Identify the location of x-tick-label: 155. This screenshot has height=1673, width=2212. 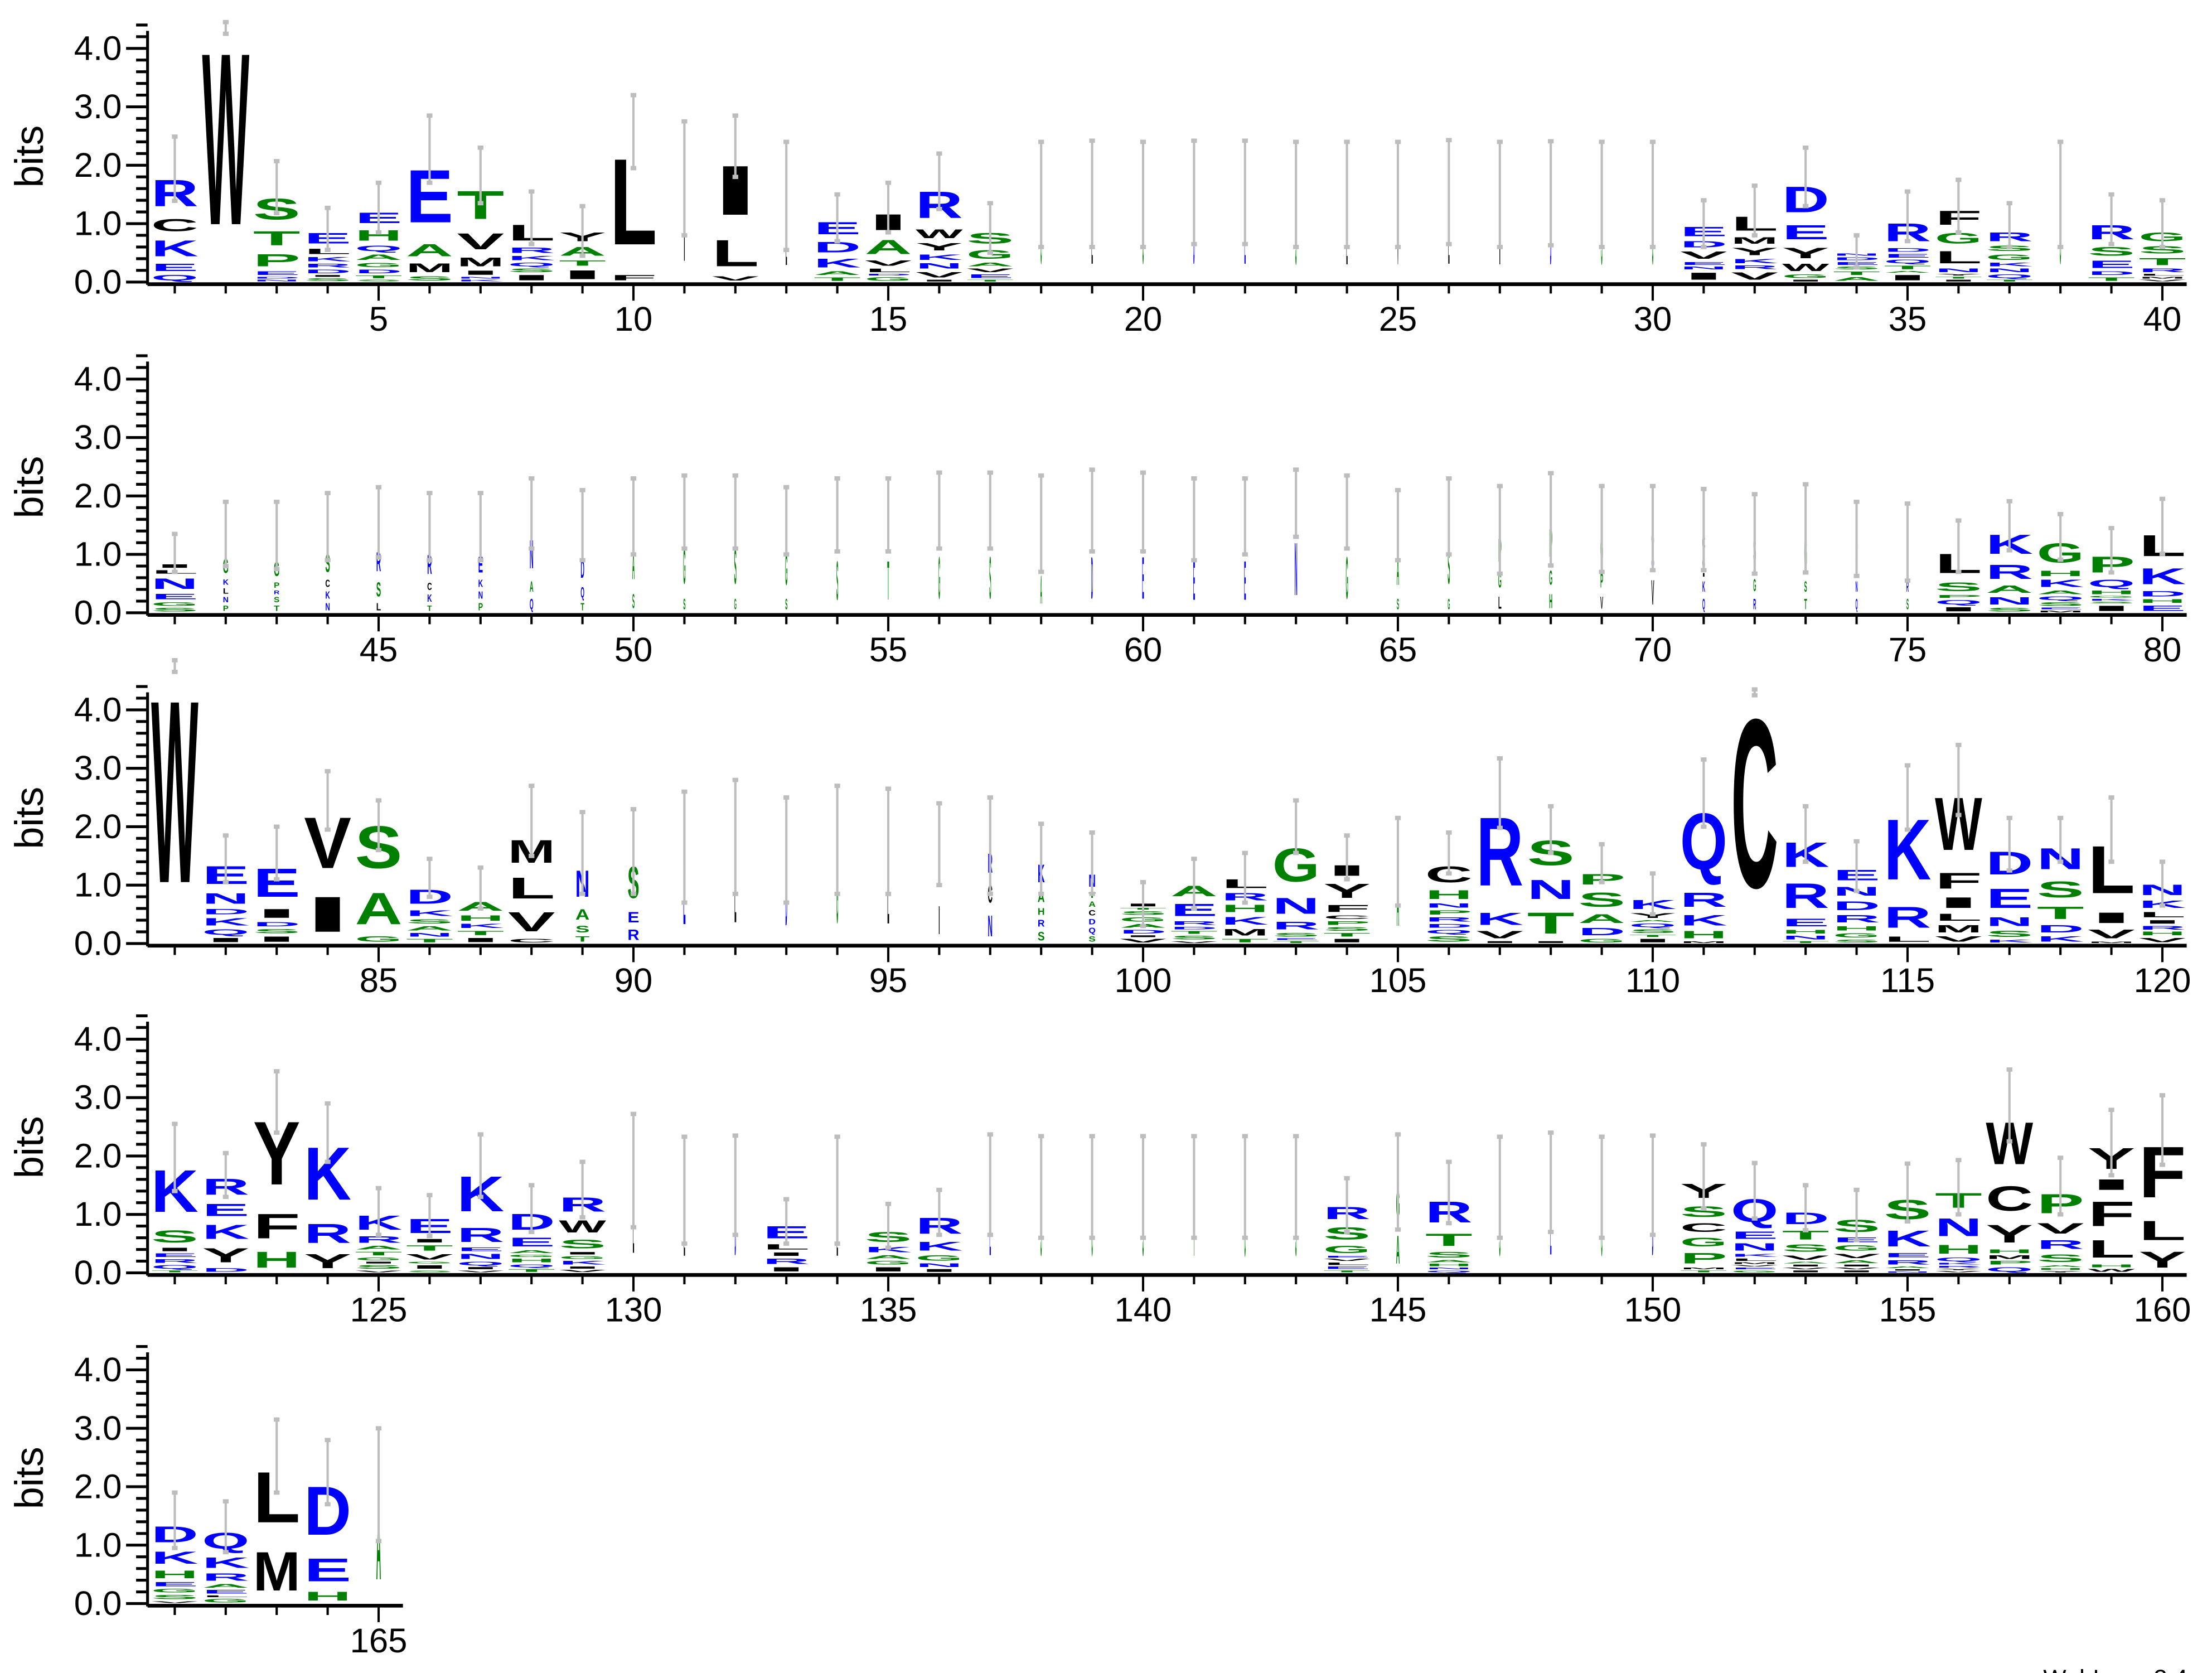
(1908, 1310).